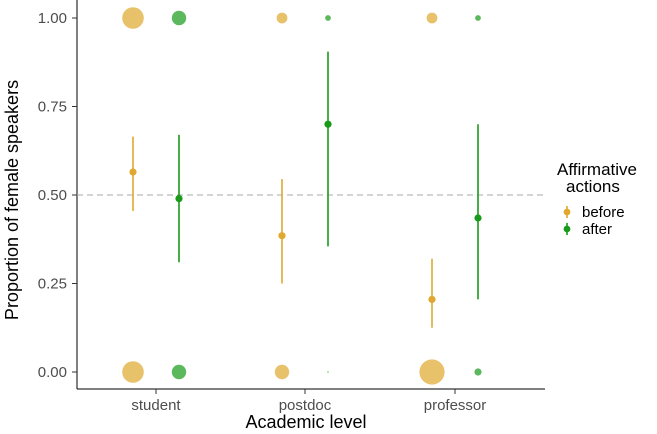  What do you see at coordinates (12, 200) in the screenshot?
I see `y-axis-title: Proportion of female speakers` at bounding box center [12, 200].